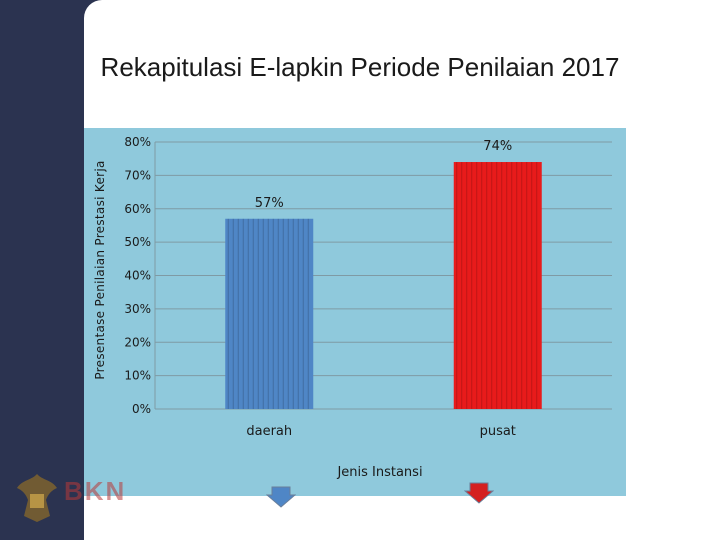  What do you see at coordinates (479, 493) in the screenshot?
I see `nav-next-arrow-icon` at bounding box center [479, 493].